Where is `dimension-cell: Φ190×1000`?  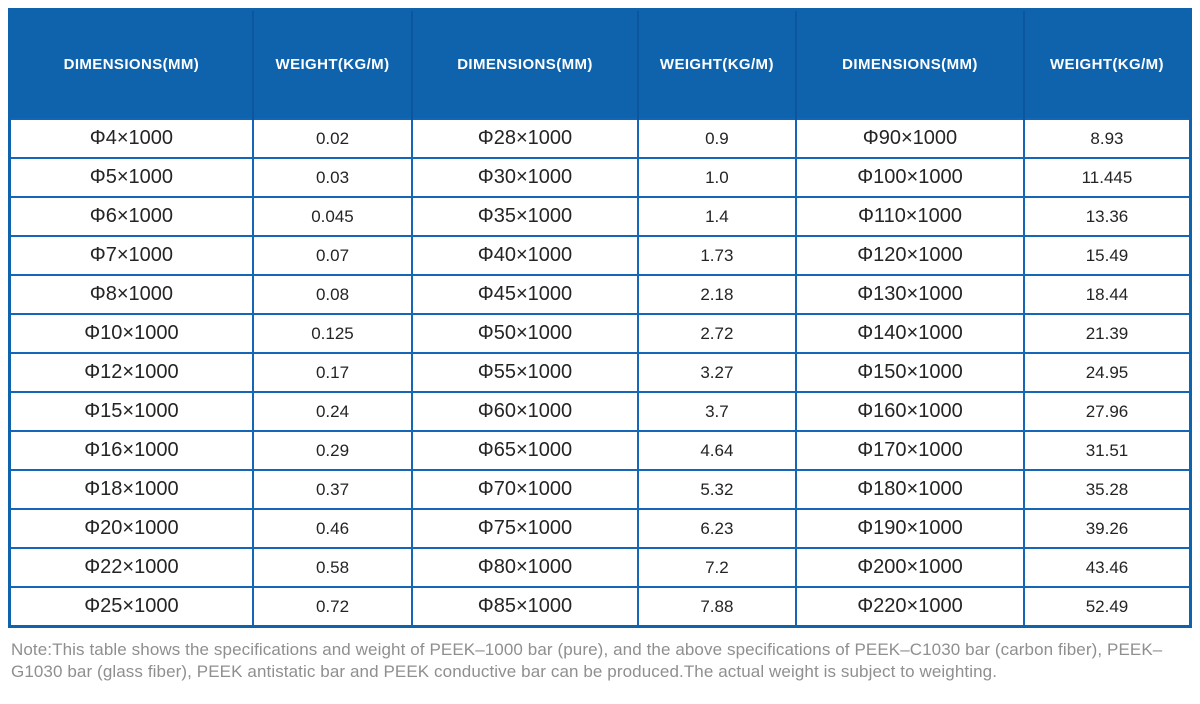 dimension-cell: Φ190×1000 is located at coordinates (910, 528).